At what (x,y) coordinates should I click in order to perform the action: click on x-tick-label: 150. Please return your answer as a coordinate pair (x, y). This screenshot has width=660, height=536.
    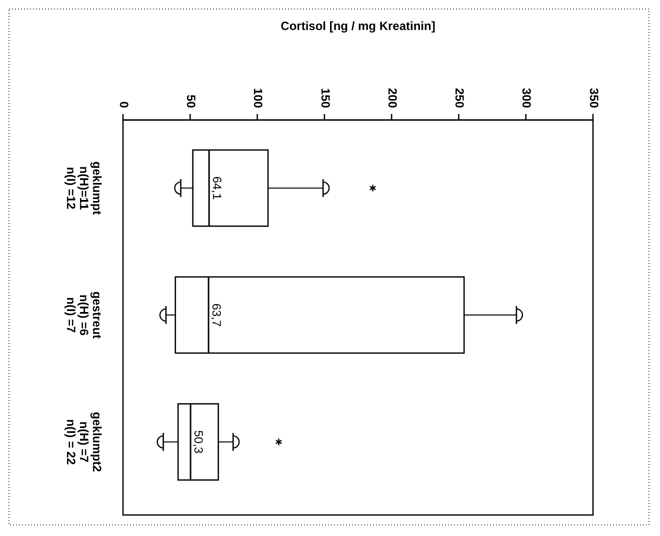
    Looking at the image, I should click on (325, 98).